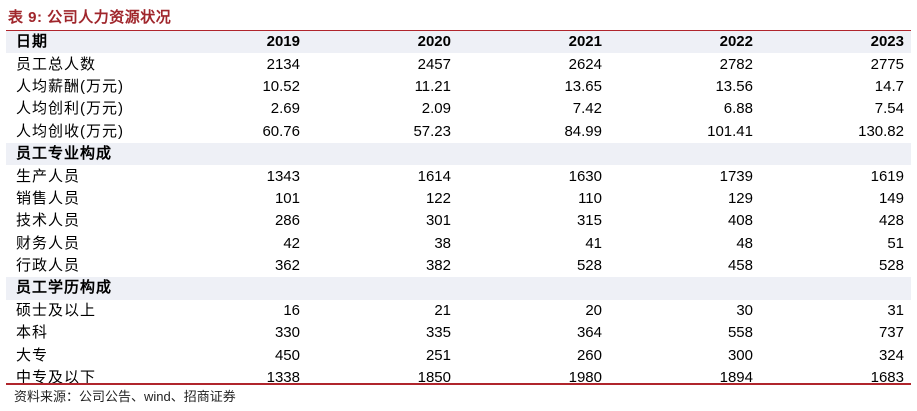  Describe the element at coordinates (458, 288) in the screenshot. I see `section-row: 员工学历构成` at that location.